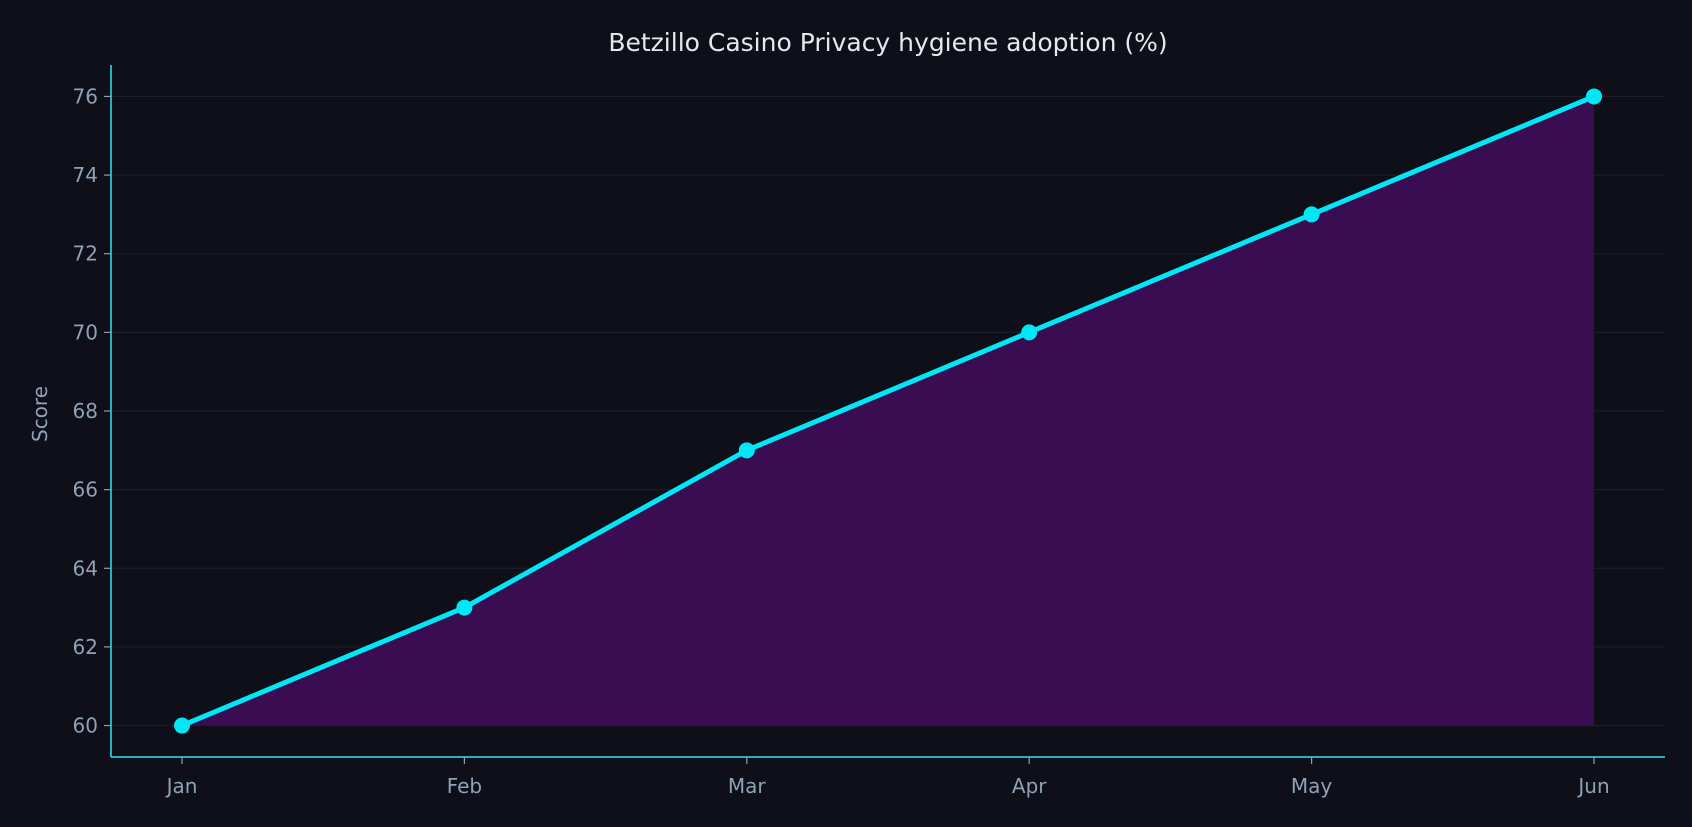 The height and width of the screenshot is (827, 1692). What do you see at coordinates (181, 786) in the screenshot?
I see `x-tick-label: Jan` at bounding box center [181, 786].